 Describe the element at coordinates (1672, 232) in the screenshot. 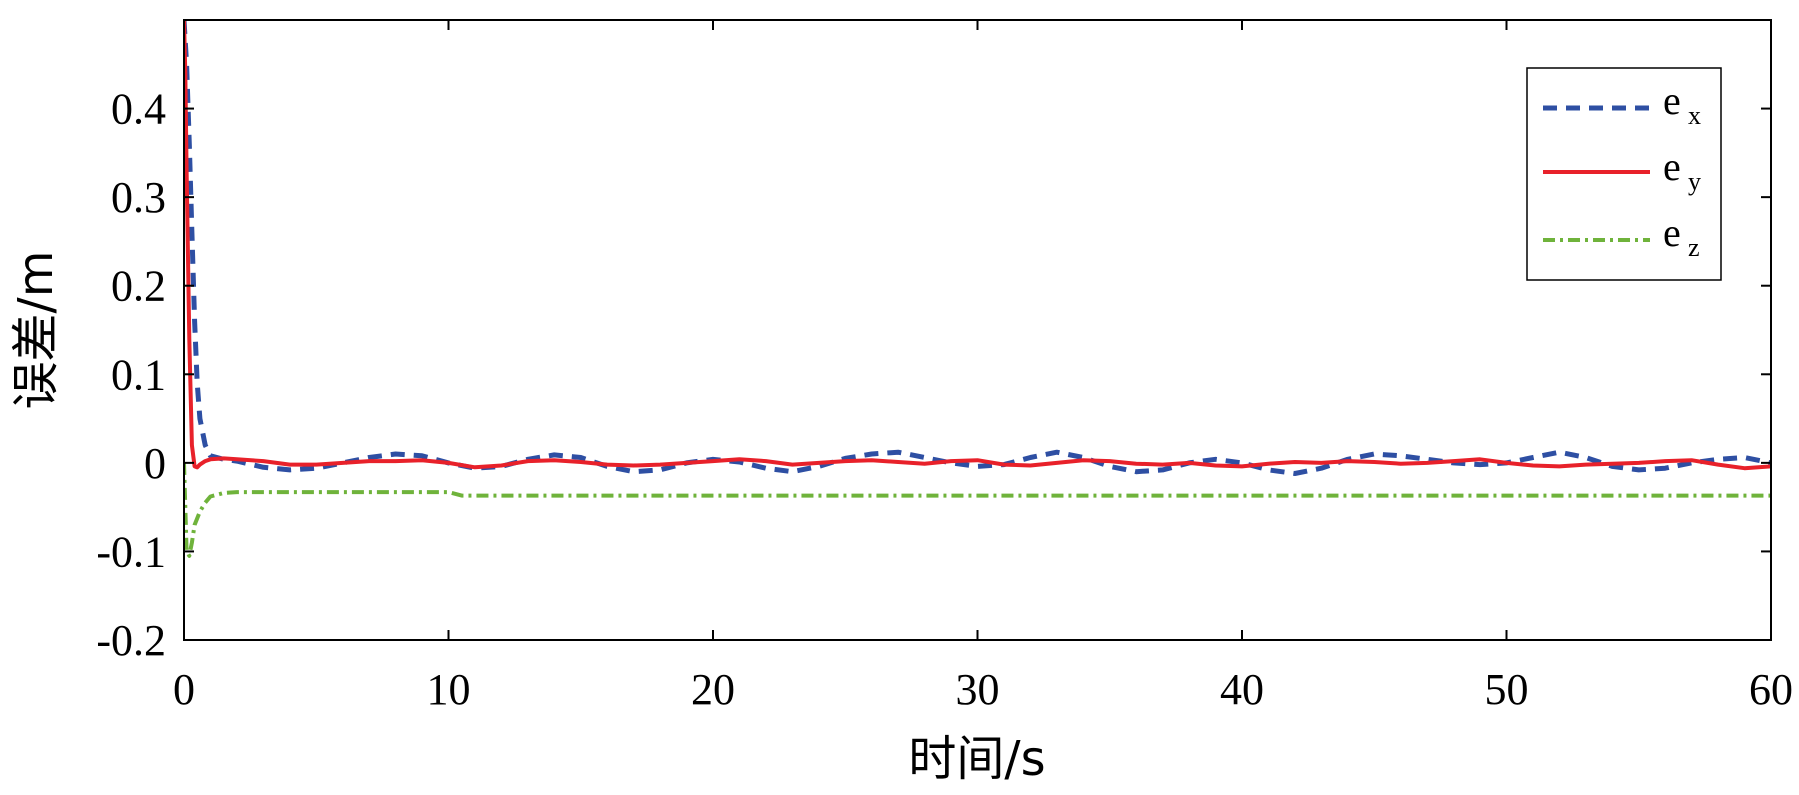

I see `legend-label-ez: e` at that location.